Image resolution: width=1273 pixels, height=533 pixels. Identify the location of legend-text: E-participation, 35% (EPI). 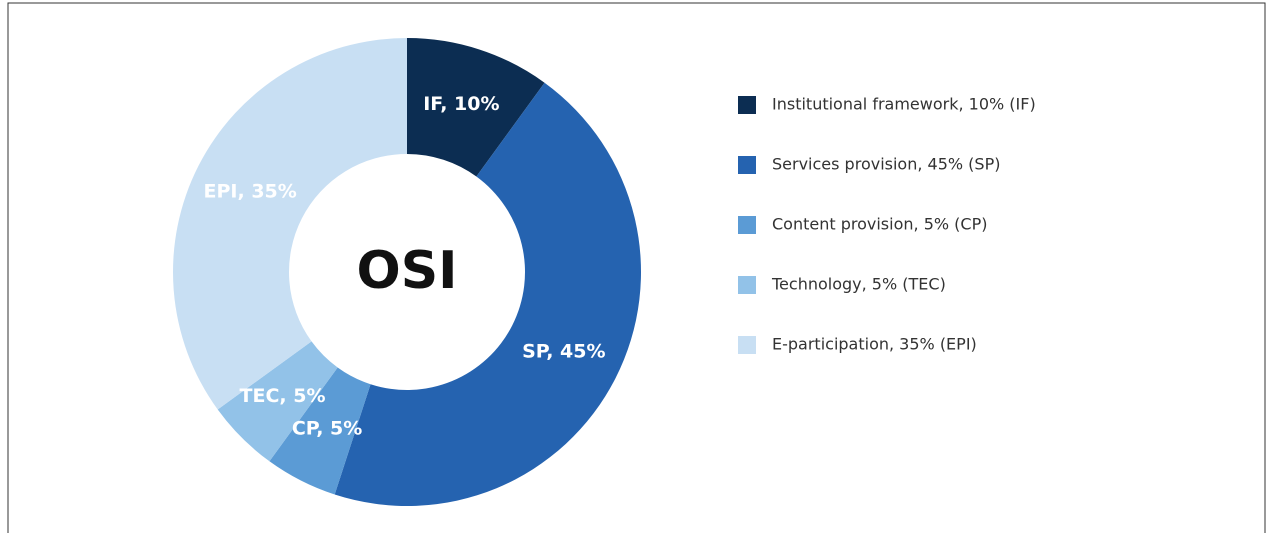
(874, 344).